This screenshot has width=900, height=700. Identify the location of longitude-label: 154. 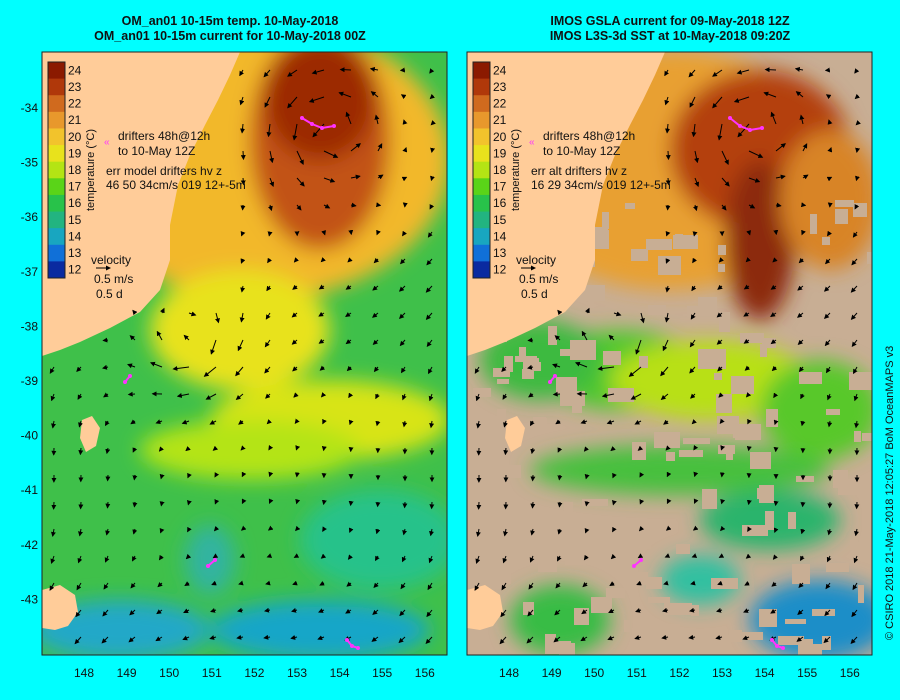
(340, 673).